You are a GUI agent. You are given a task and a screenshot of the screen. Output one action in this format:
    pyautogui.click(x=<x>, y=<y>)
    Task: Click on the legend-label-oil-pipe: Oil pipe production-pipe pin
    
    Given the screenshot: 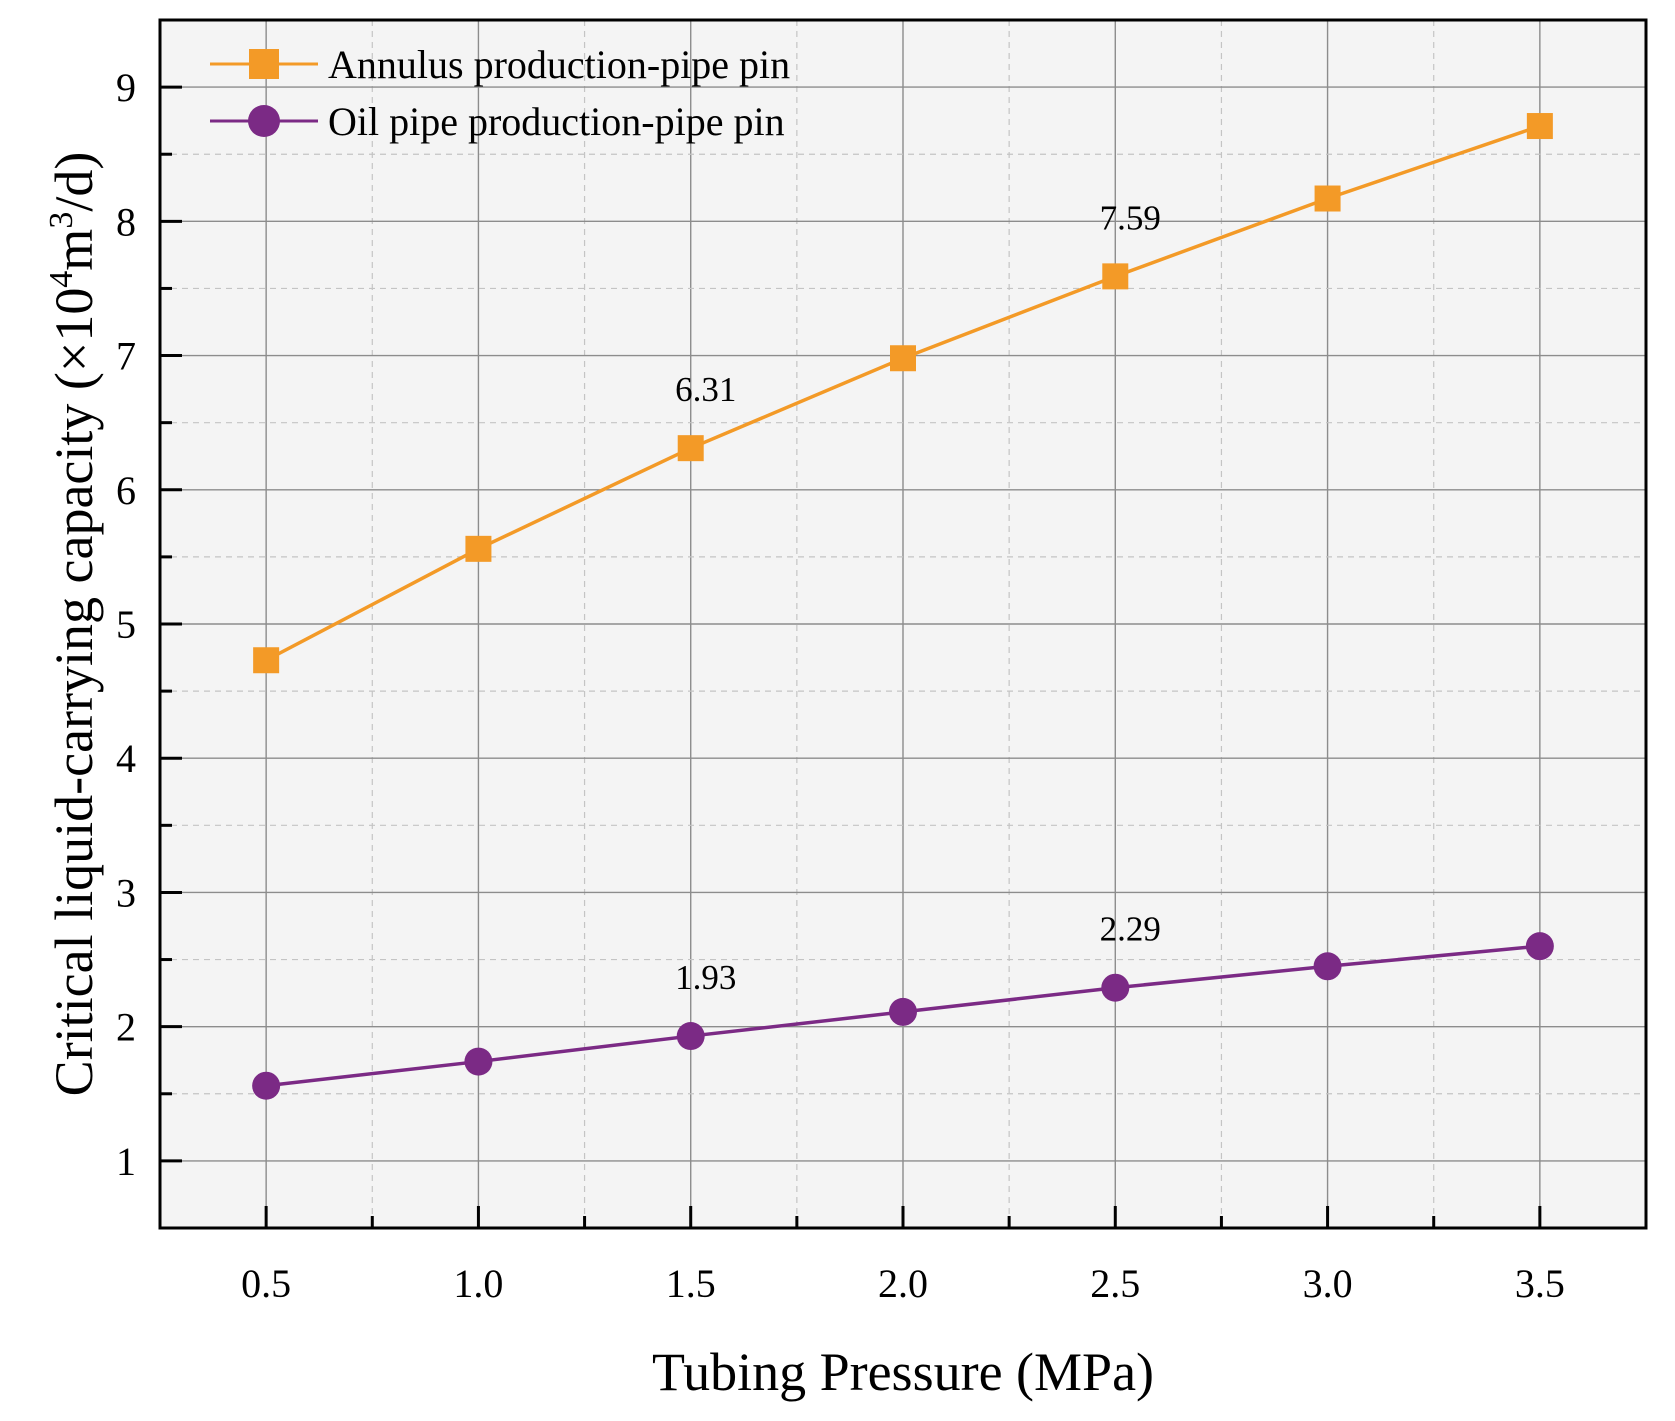 What is the action you would take?
    pyautogui.click(x=556, y=121)
    